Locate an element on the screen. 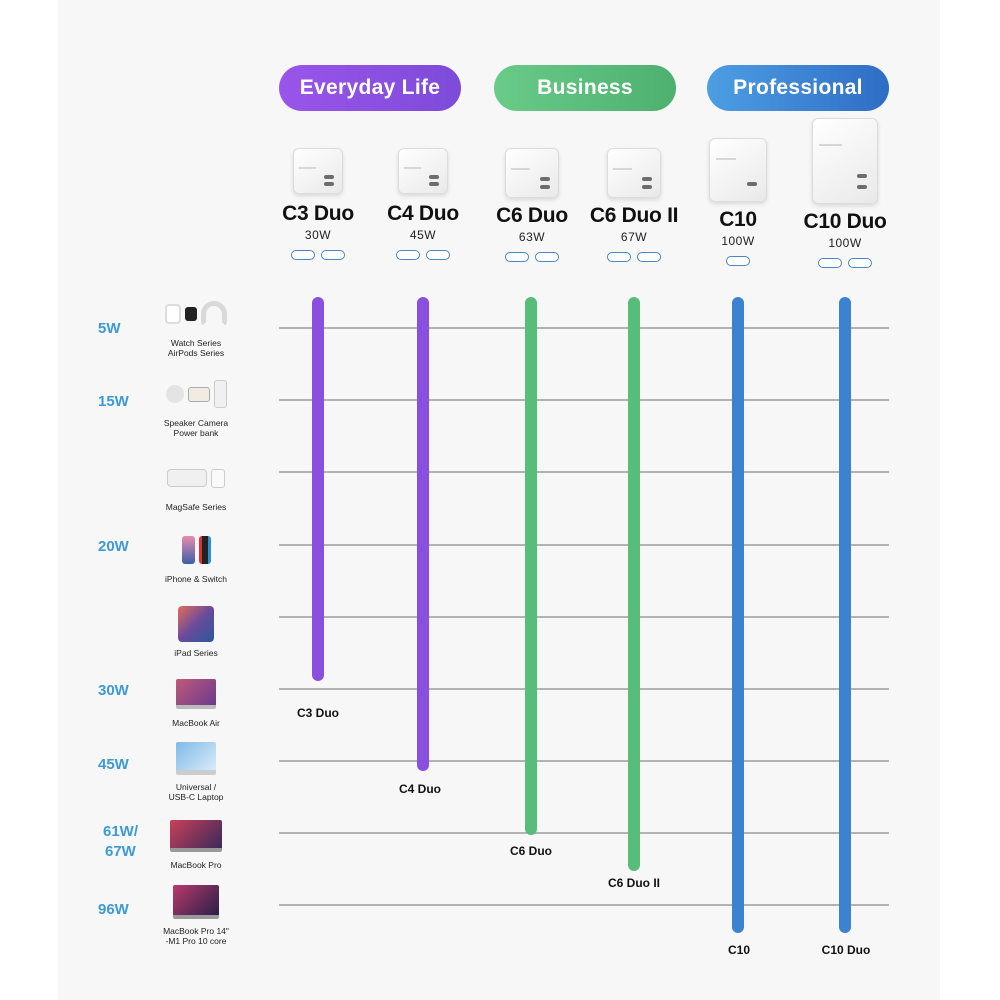 The width and height of the screenshot is (1000, 1000). macbook-pro-14-icon is located at coordinates (196, 902).